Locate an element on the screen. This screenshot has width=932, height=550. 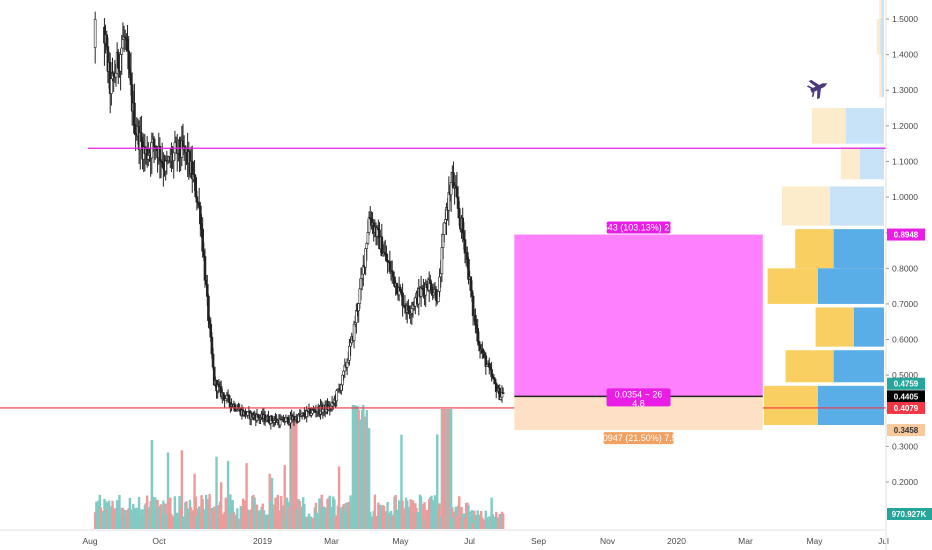
volume-profile is located at coordinates (824, 213).